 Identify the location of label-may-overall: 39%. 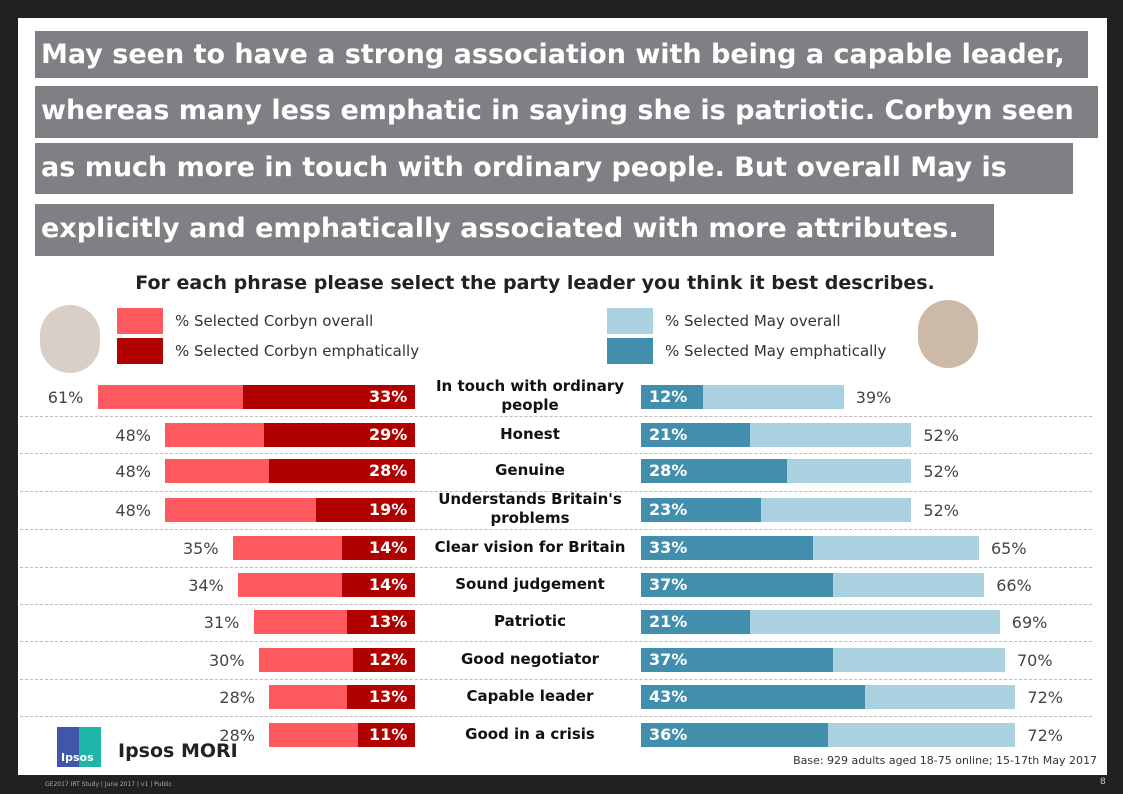
(873, 397).